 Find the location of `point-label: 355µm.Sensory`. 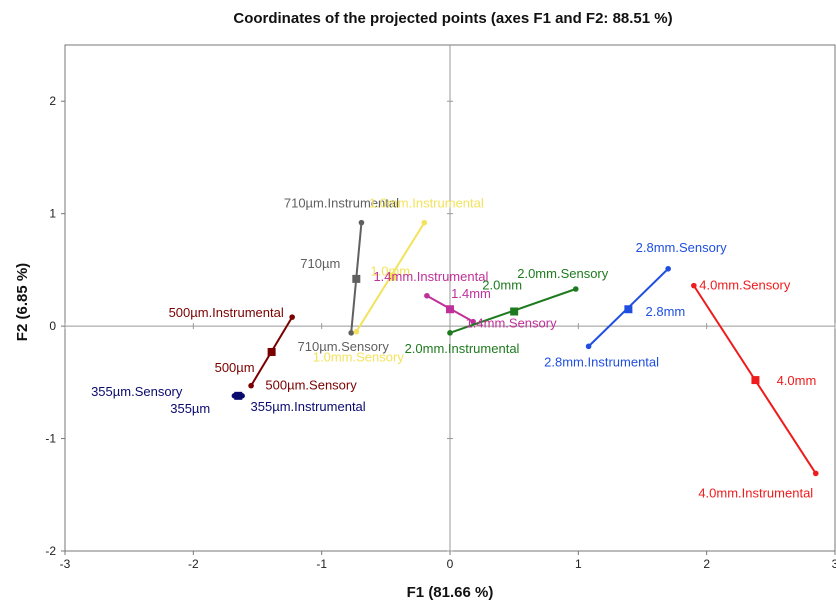

point-label: 355µm.Sensory is located at coordinates (137, 391).